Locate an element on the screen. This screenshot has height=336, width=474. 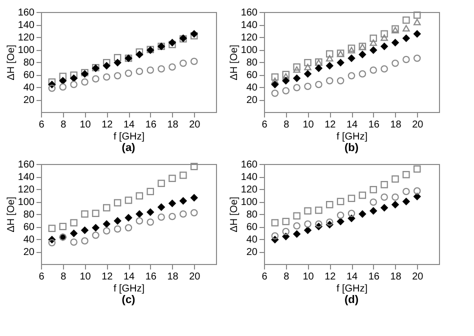
y-tick-label: 60 is located at coordinates (252, 75).